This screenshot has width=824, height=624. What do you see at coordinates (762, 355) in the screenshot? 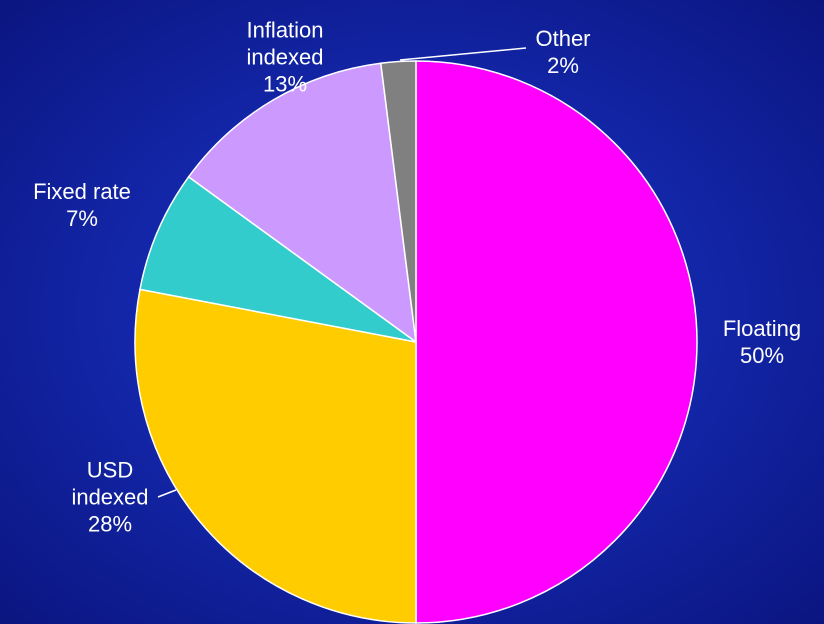
I see `value-label: 50%` at bounding box center [762, 355].